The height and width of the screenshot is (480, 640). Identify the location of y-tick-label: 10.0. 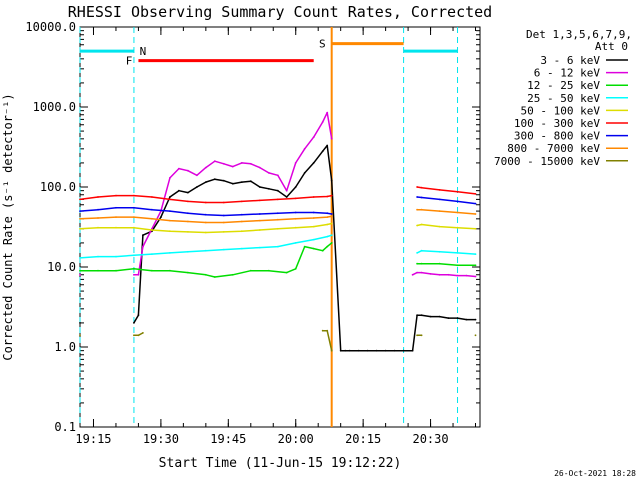
(61, 267).